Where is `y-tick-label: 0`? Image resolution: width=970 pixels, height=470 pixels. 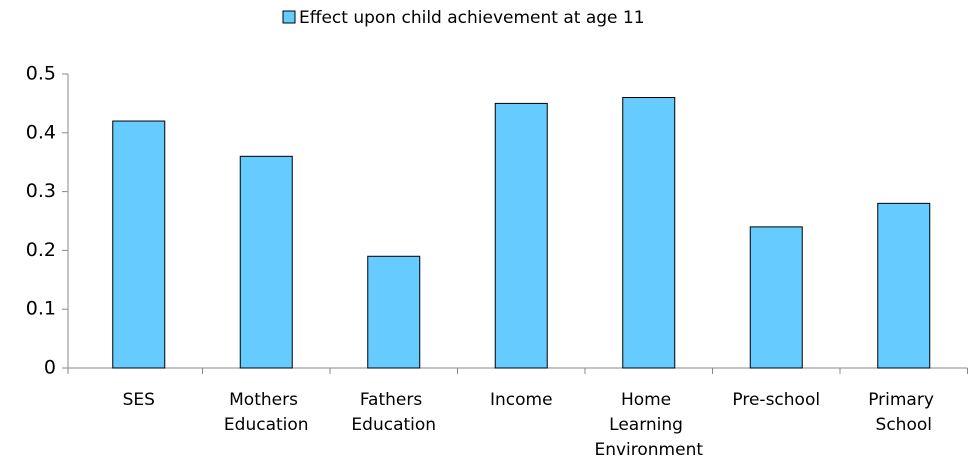
y-tick-label: 0 is located at coordinates (50, 368).